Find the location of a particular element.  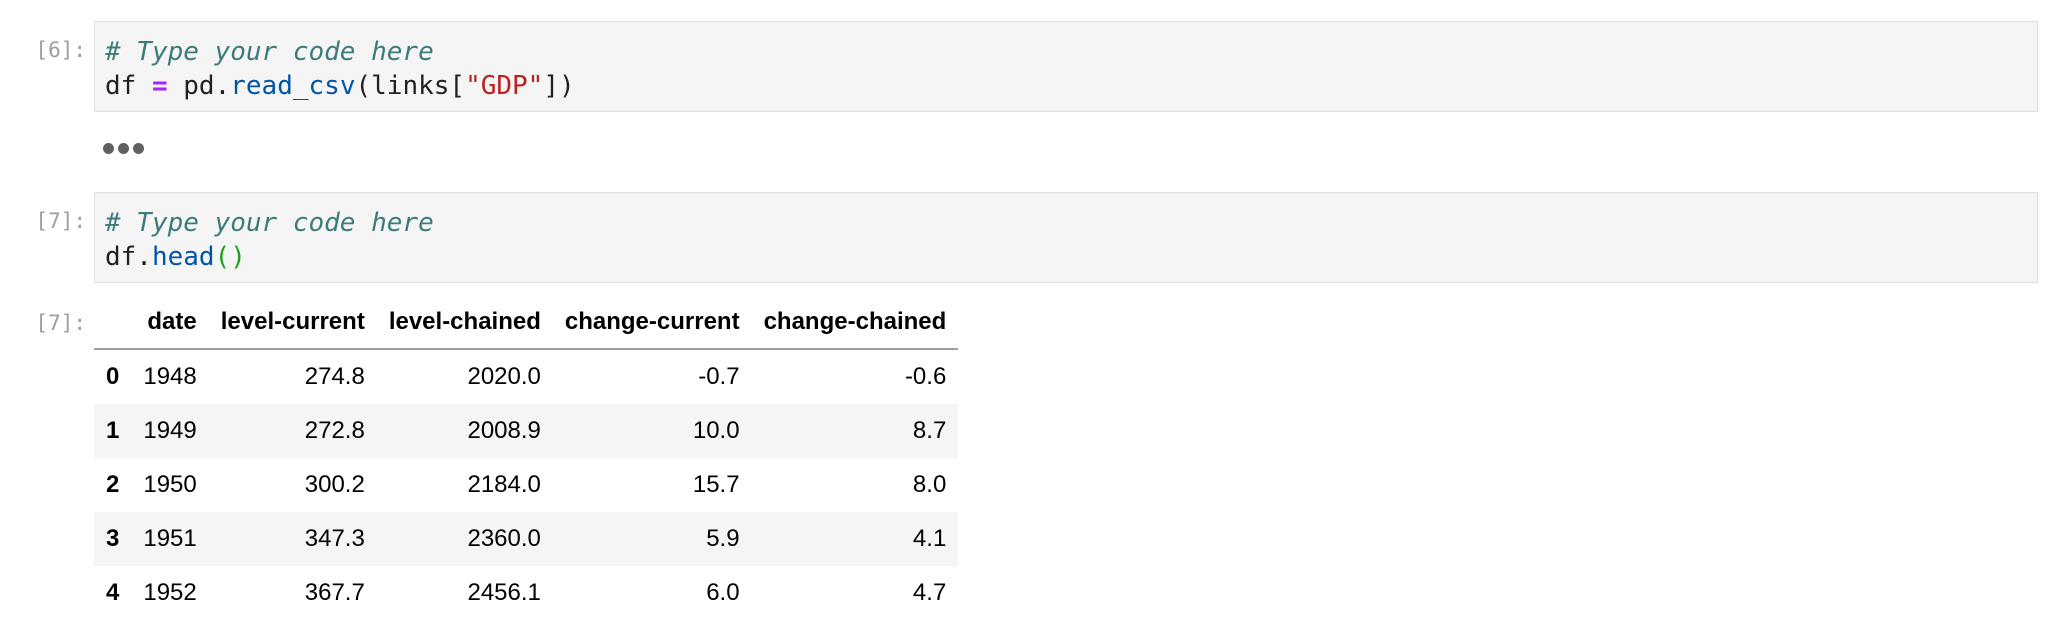

column-header-level-current: level-current is located at coordinates (292, 323).